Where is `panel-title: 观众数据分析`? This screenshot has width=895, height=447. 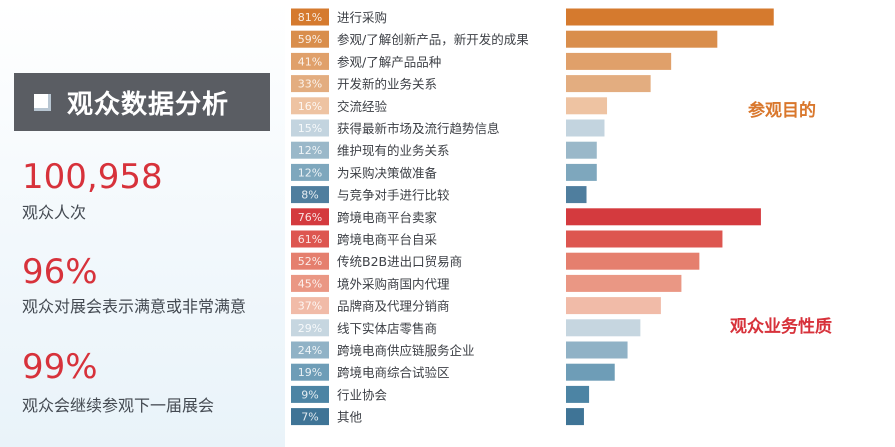 panel-title: 观众数据分析 is located at coordinates (148, 104).